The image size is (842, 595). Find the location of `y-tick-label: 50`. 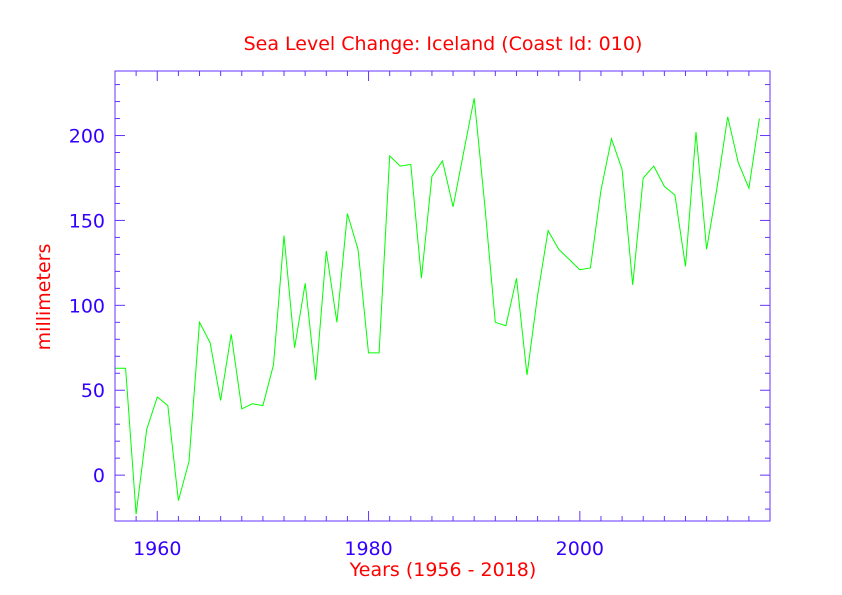

y-tick-label: 50 is located at coordinates (93, 391).